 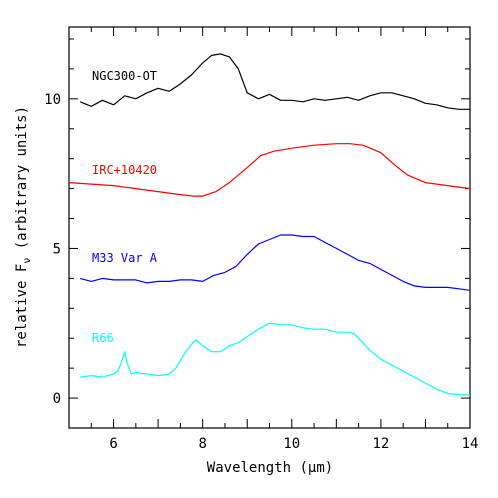 I want to click on y-tick-label: 10, so click(x=52, y=100).